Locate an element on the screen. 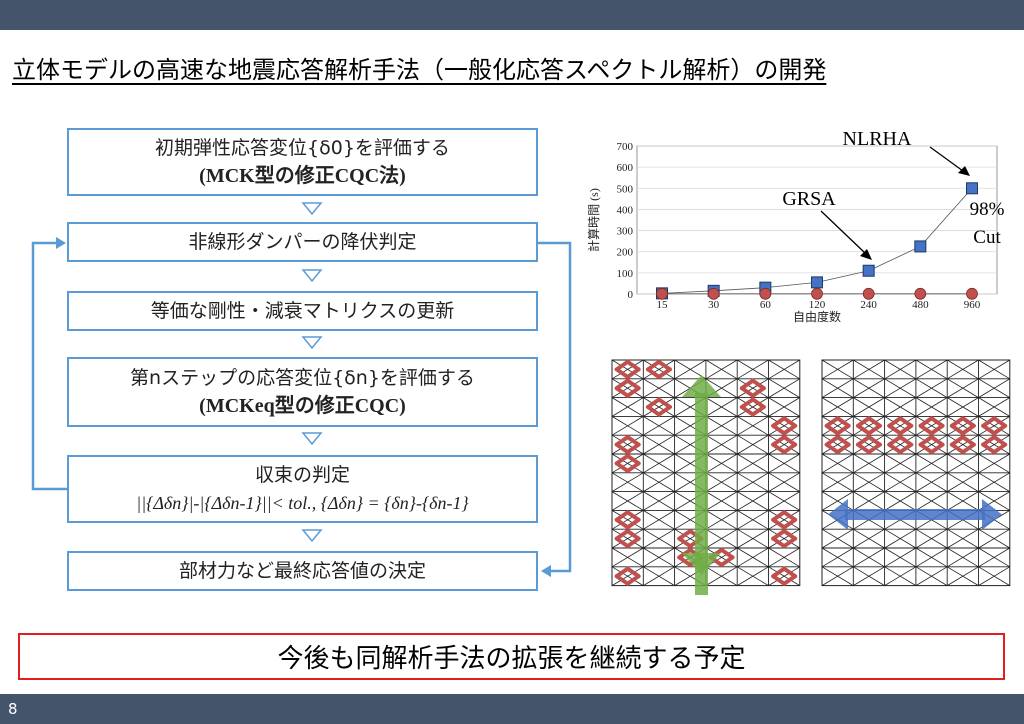 The height and width of the screenshot is (724, 1024). frame-diagrams is located at coordinates (811, 477).